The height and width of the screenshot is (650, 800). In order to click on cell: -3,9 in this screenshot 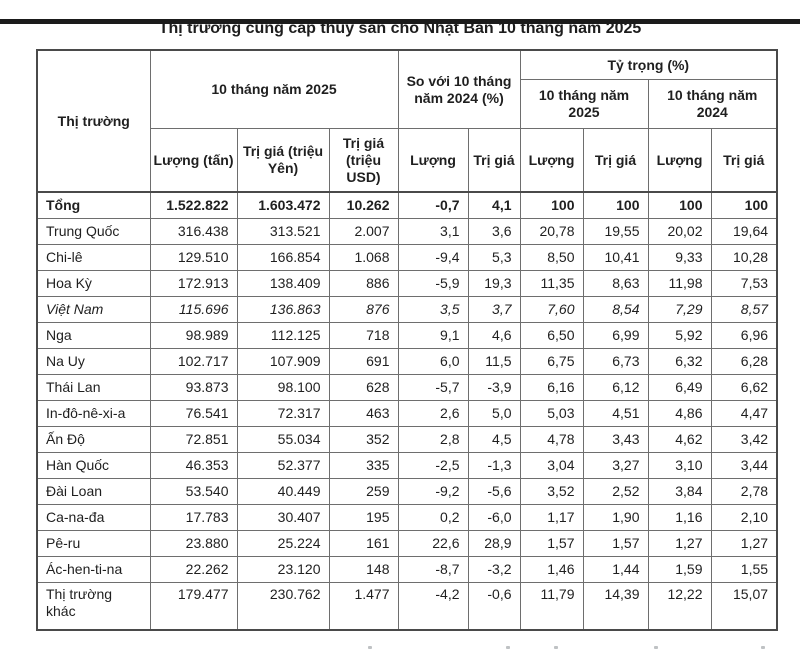, I will do `click(494, 387)`.